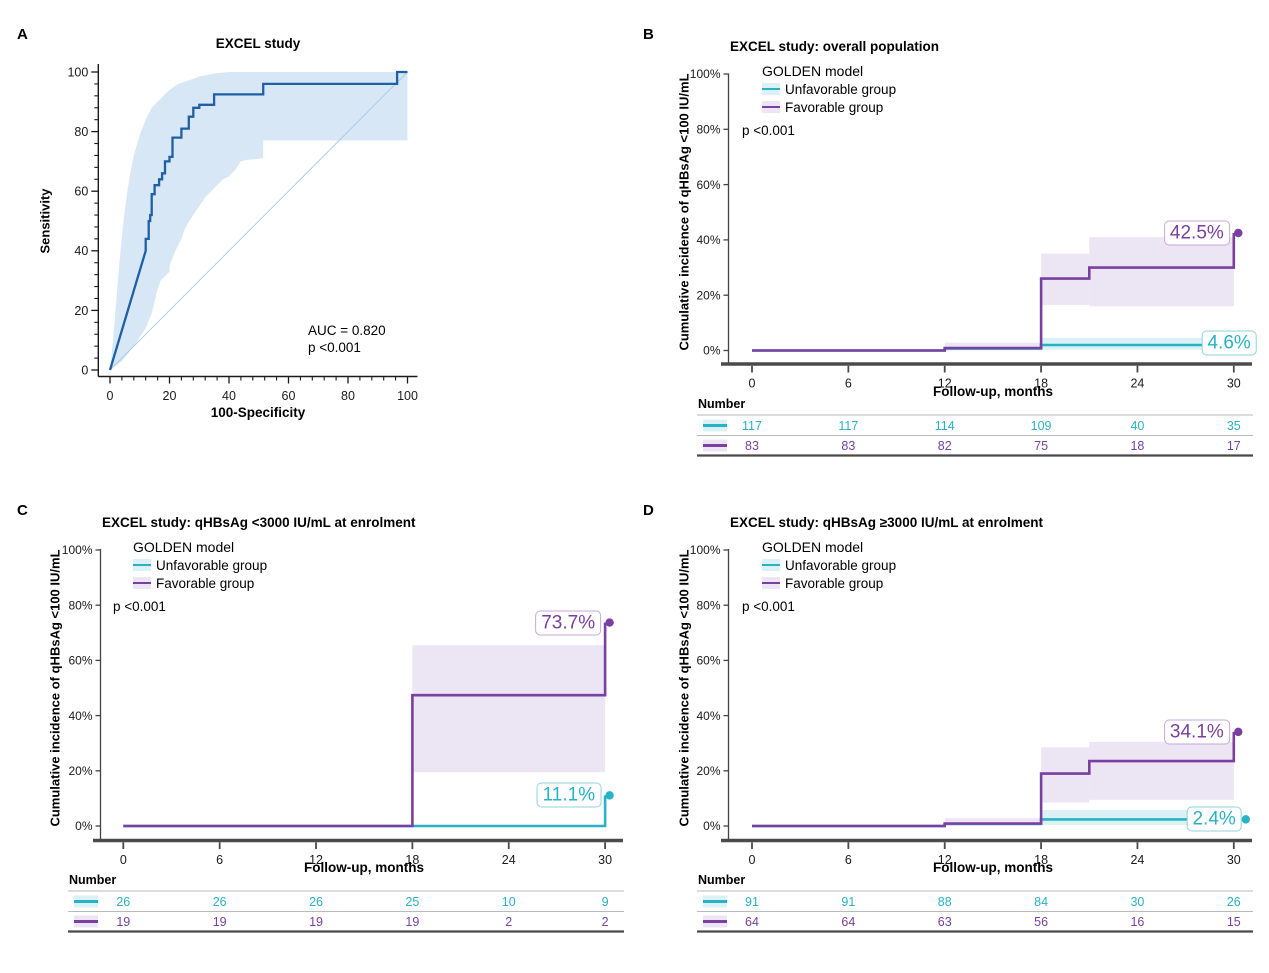 The height and width of the screenshot is (973, 1269). I want to click on final-incidence-label-favorable: 42.5%, so click(1196, 233).